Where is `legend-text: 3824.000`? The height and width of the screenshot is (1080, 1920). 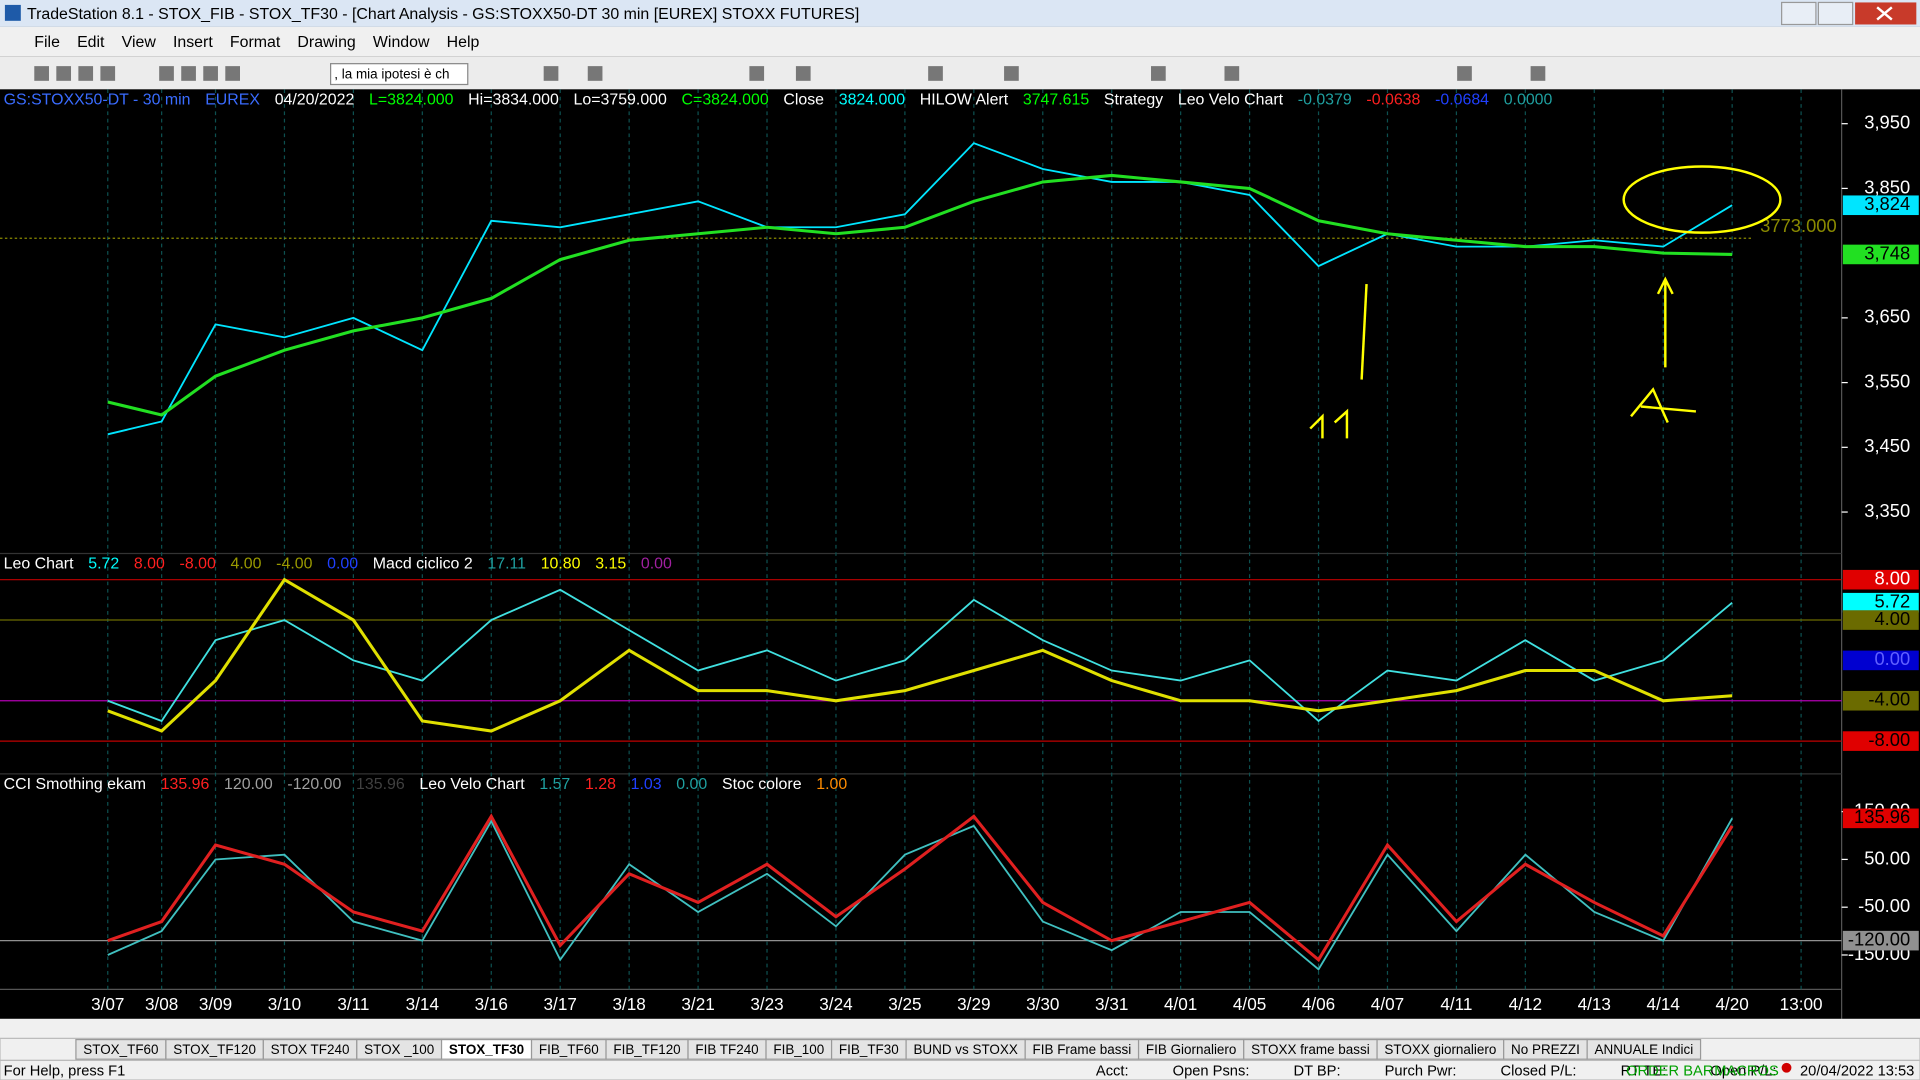
legend-text: 3824.000 is located at coordinates (872, 100).